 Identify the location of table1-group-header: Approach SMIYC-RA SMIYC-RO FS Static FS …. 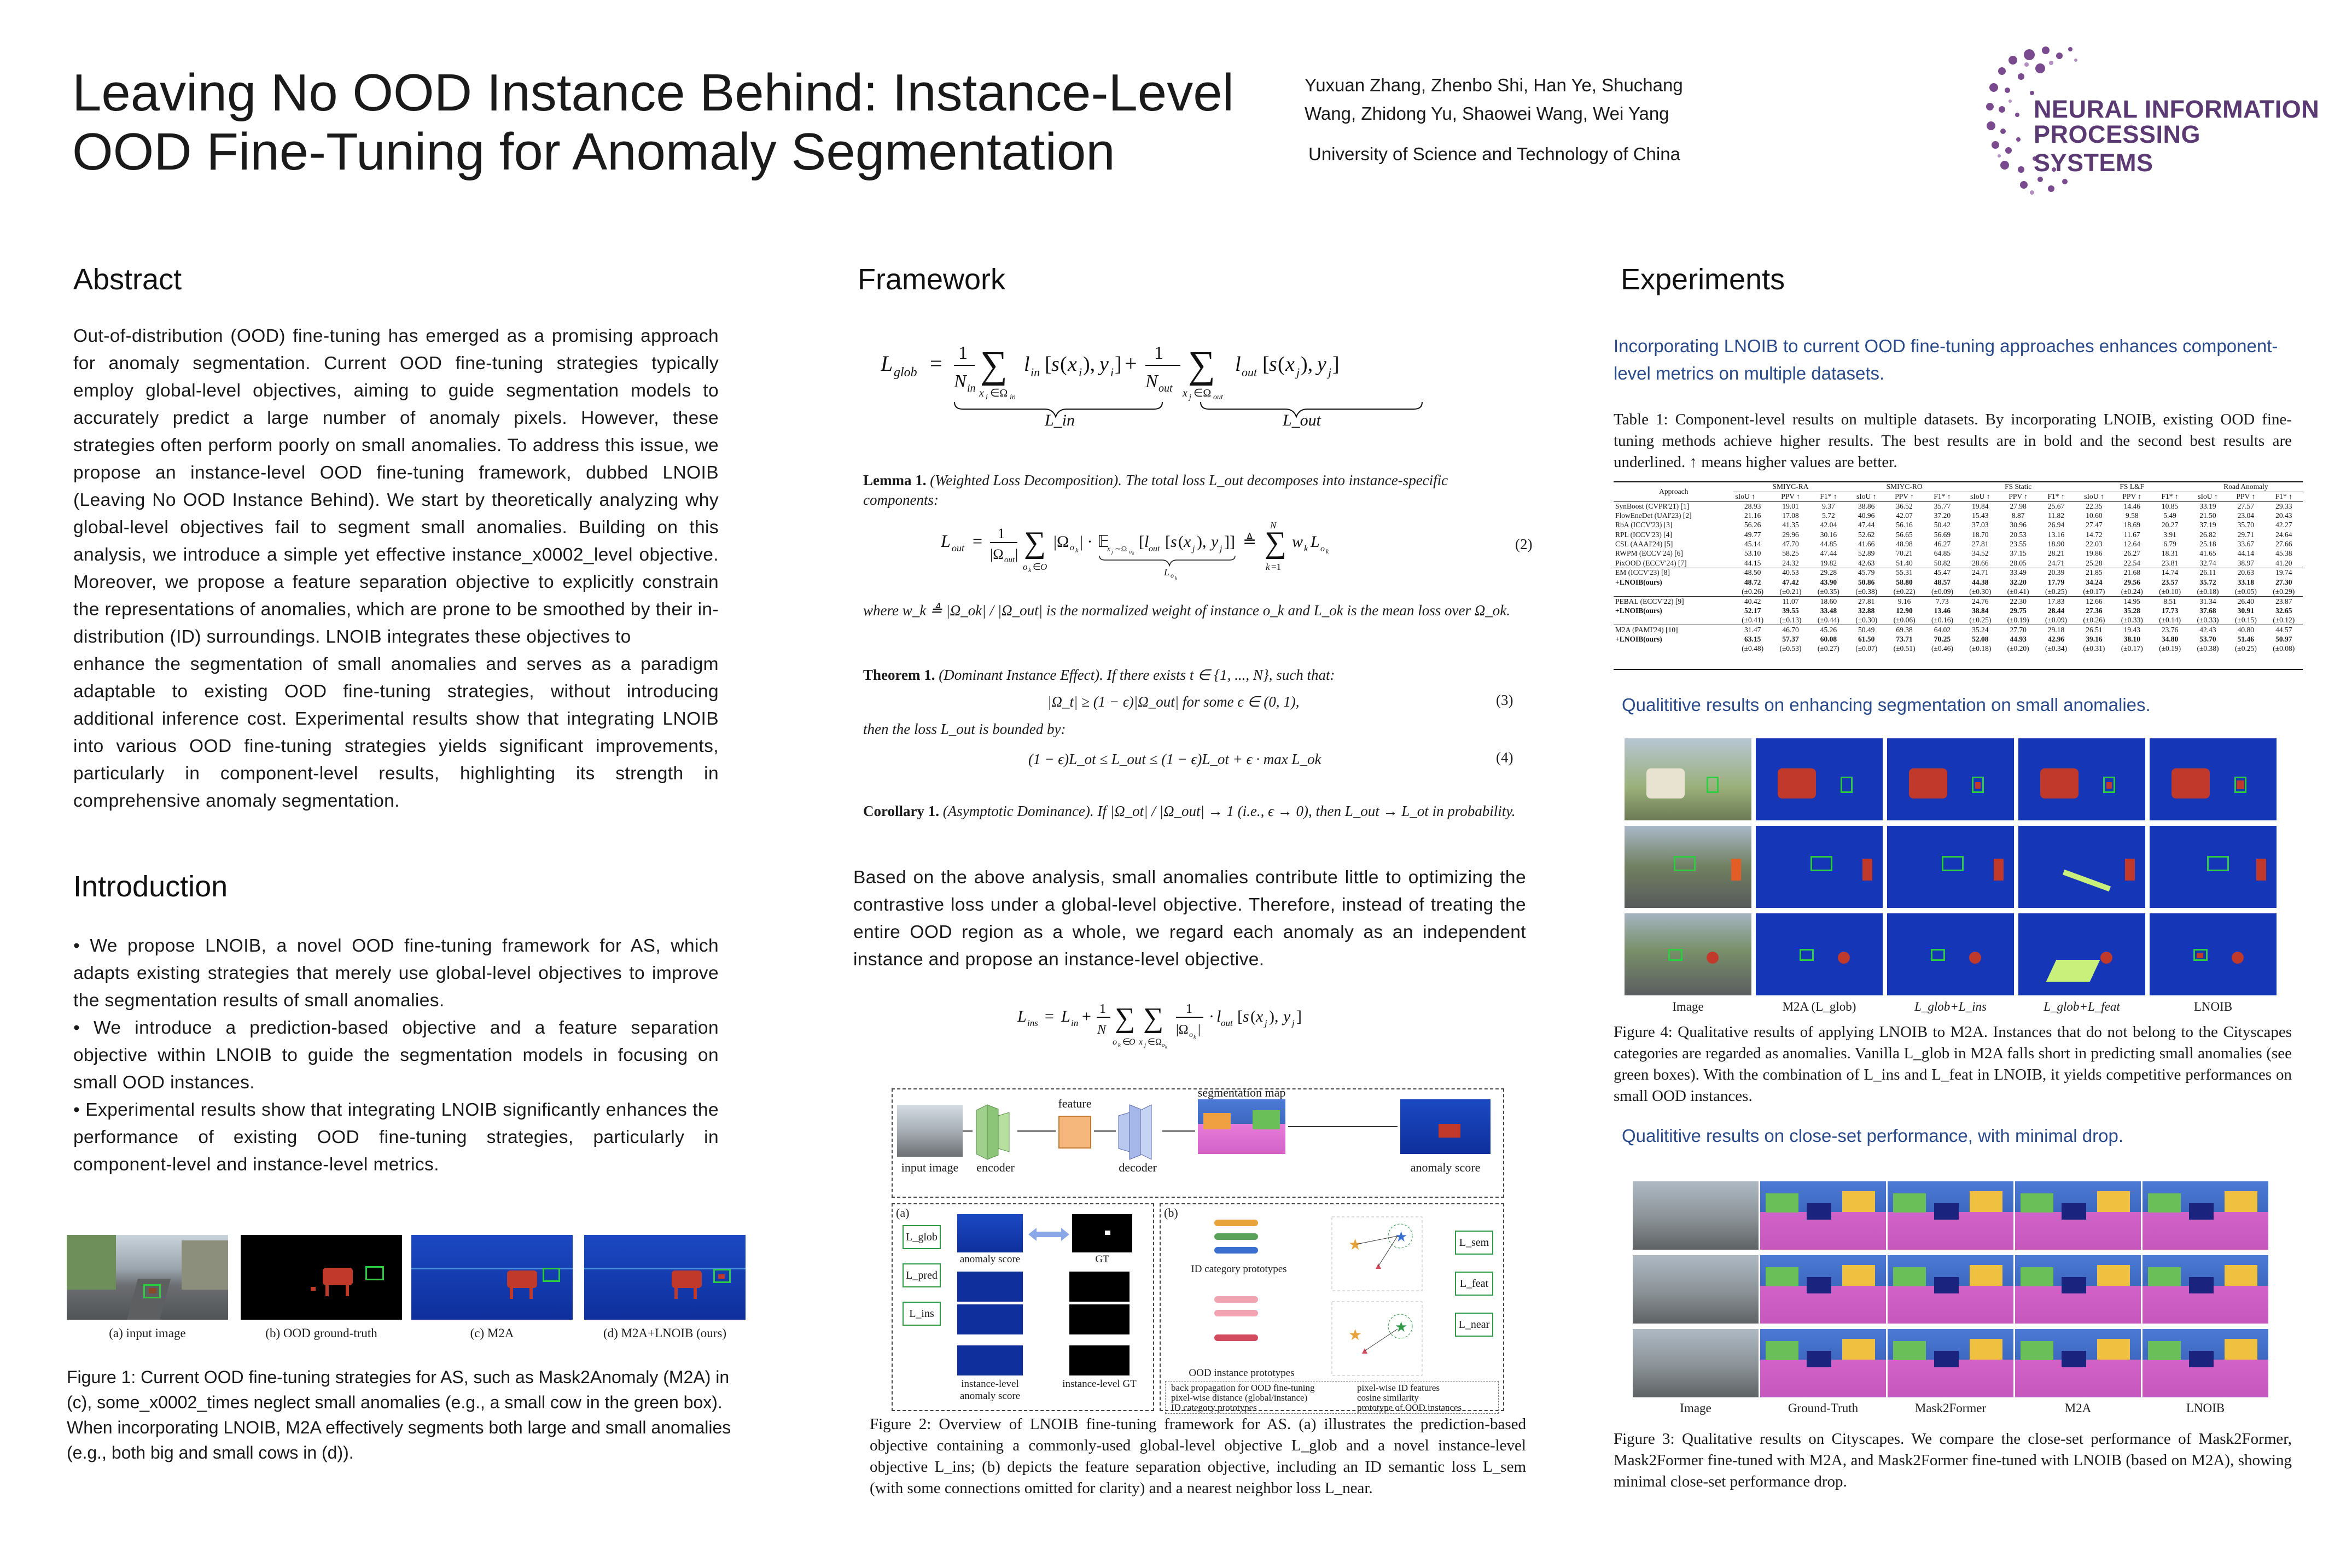
(1958, 489).